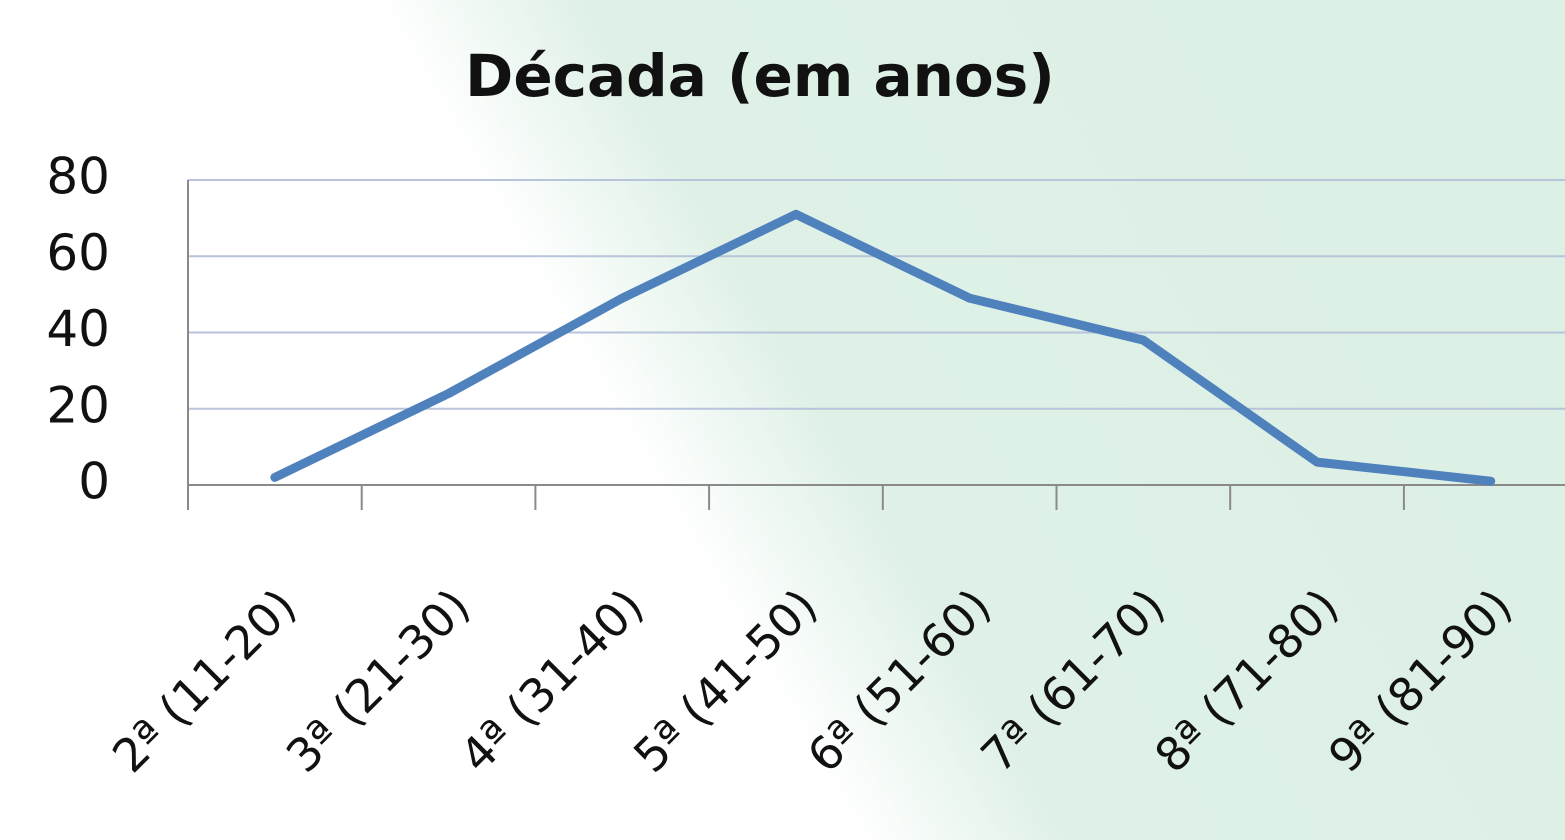 The height and width of the screenshot is (840, 1565). Describe the element at coordinates (1246, 680) in the screenshot. I see `x-tick-label: 8ª (71-80)` at that location.